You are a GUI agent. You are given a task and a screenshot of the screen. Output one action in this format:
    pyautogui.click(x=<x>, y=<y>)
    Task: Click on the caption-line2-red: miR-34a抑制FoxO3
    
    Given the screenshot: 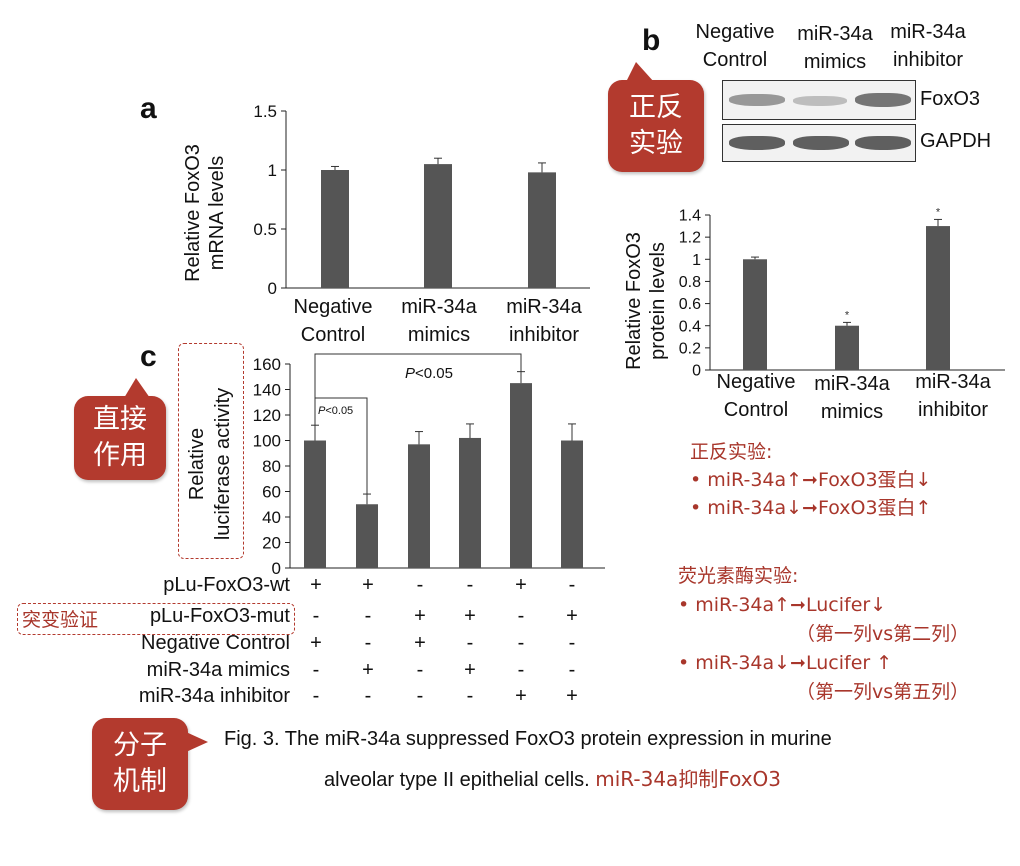 What is the action you would take?
    pyautogui.click(x=688, y=779)
    